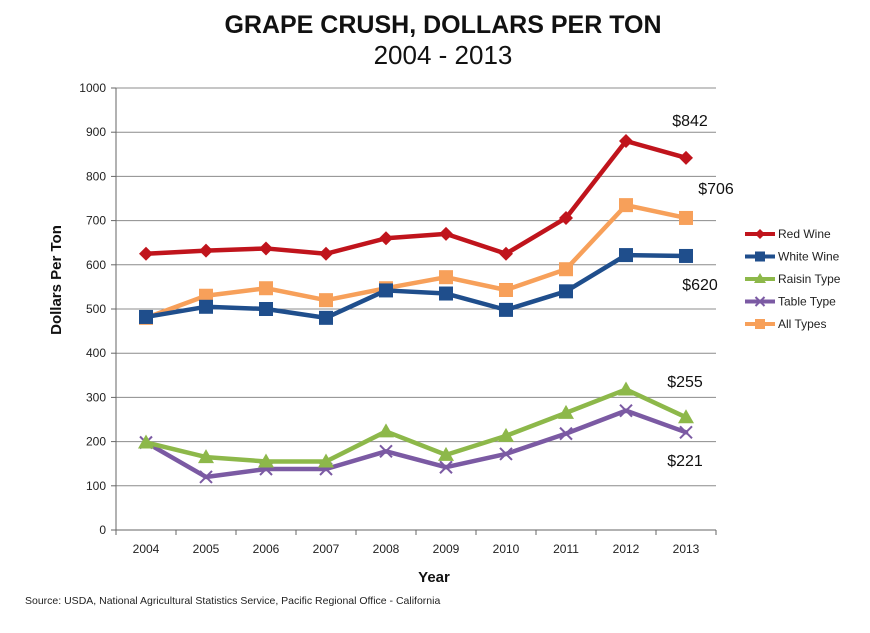 The width and height of the screenshot is (870, 633). Describe the element at coordinates (96, 397) in the screenshot. I see `y-tick-label: 300` at that location.